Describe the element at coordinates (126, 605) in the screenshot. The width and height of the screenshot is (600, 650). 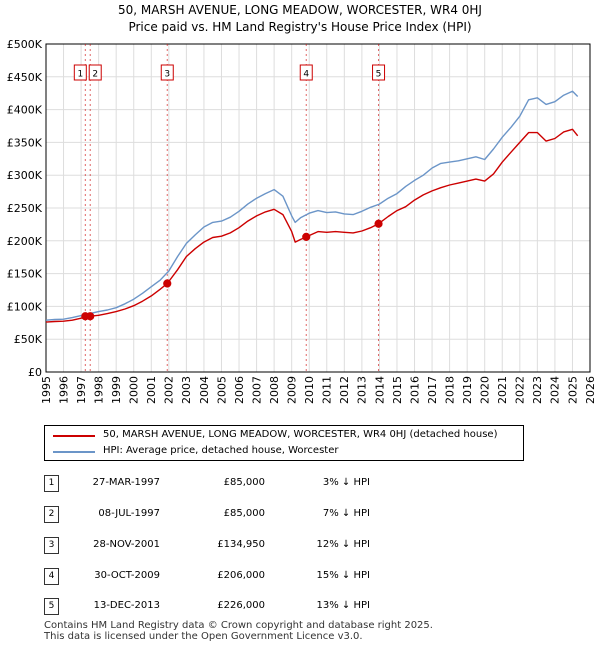
I see `sale-date: 13-DEC-2013` at that location.